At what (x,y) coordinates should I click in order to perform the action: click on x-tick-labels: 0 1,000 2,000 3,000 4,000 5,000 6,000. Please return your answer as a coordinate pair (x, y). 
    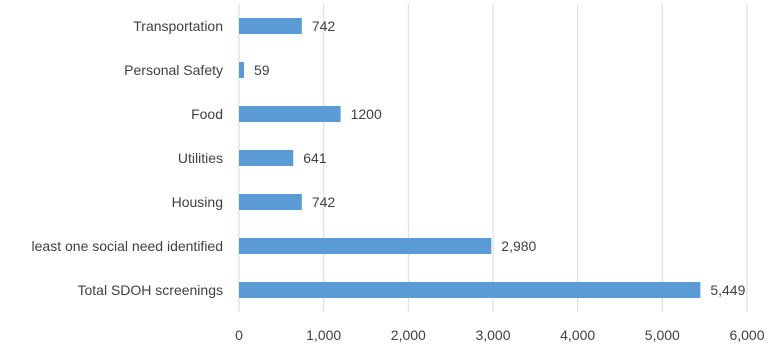
    Looking at the image, I should click on (500, 335).